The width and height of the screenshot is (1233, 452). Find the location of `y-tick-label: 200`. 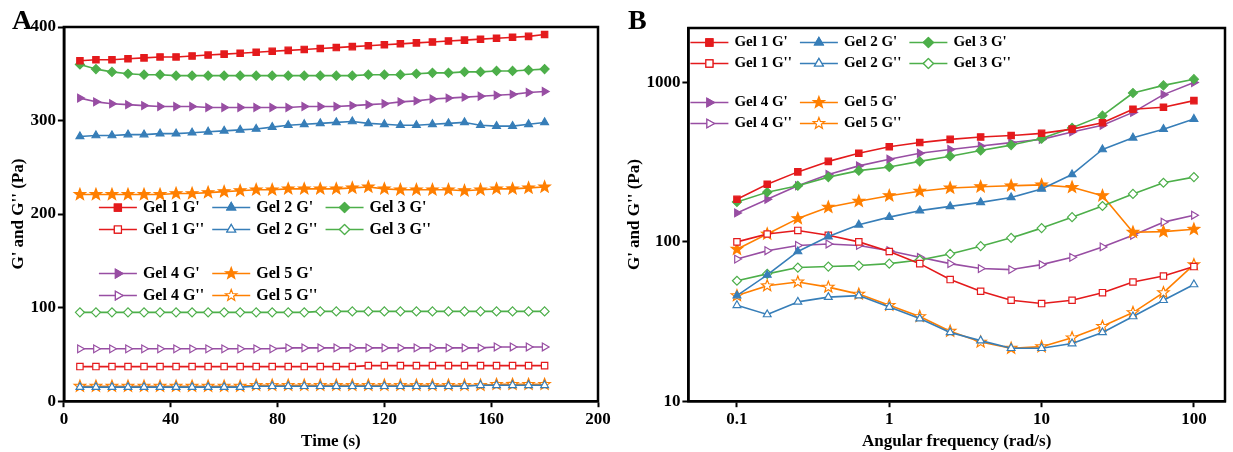

y-tick-label: 200 is located at coordinates (43, 213).